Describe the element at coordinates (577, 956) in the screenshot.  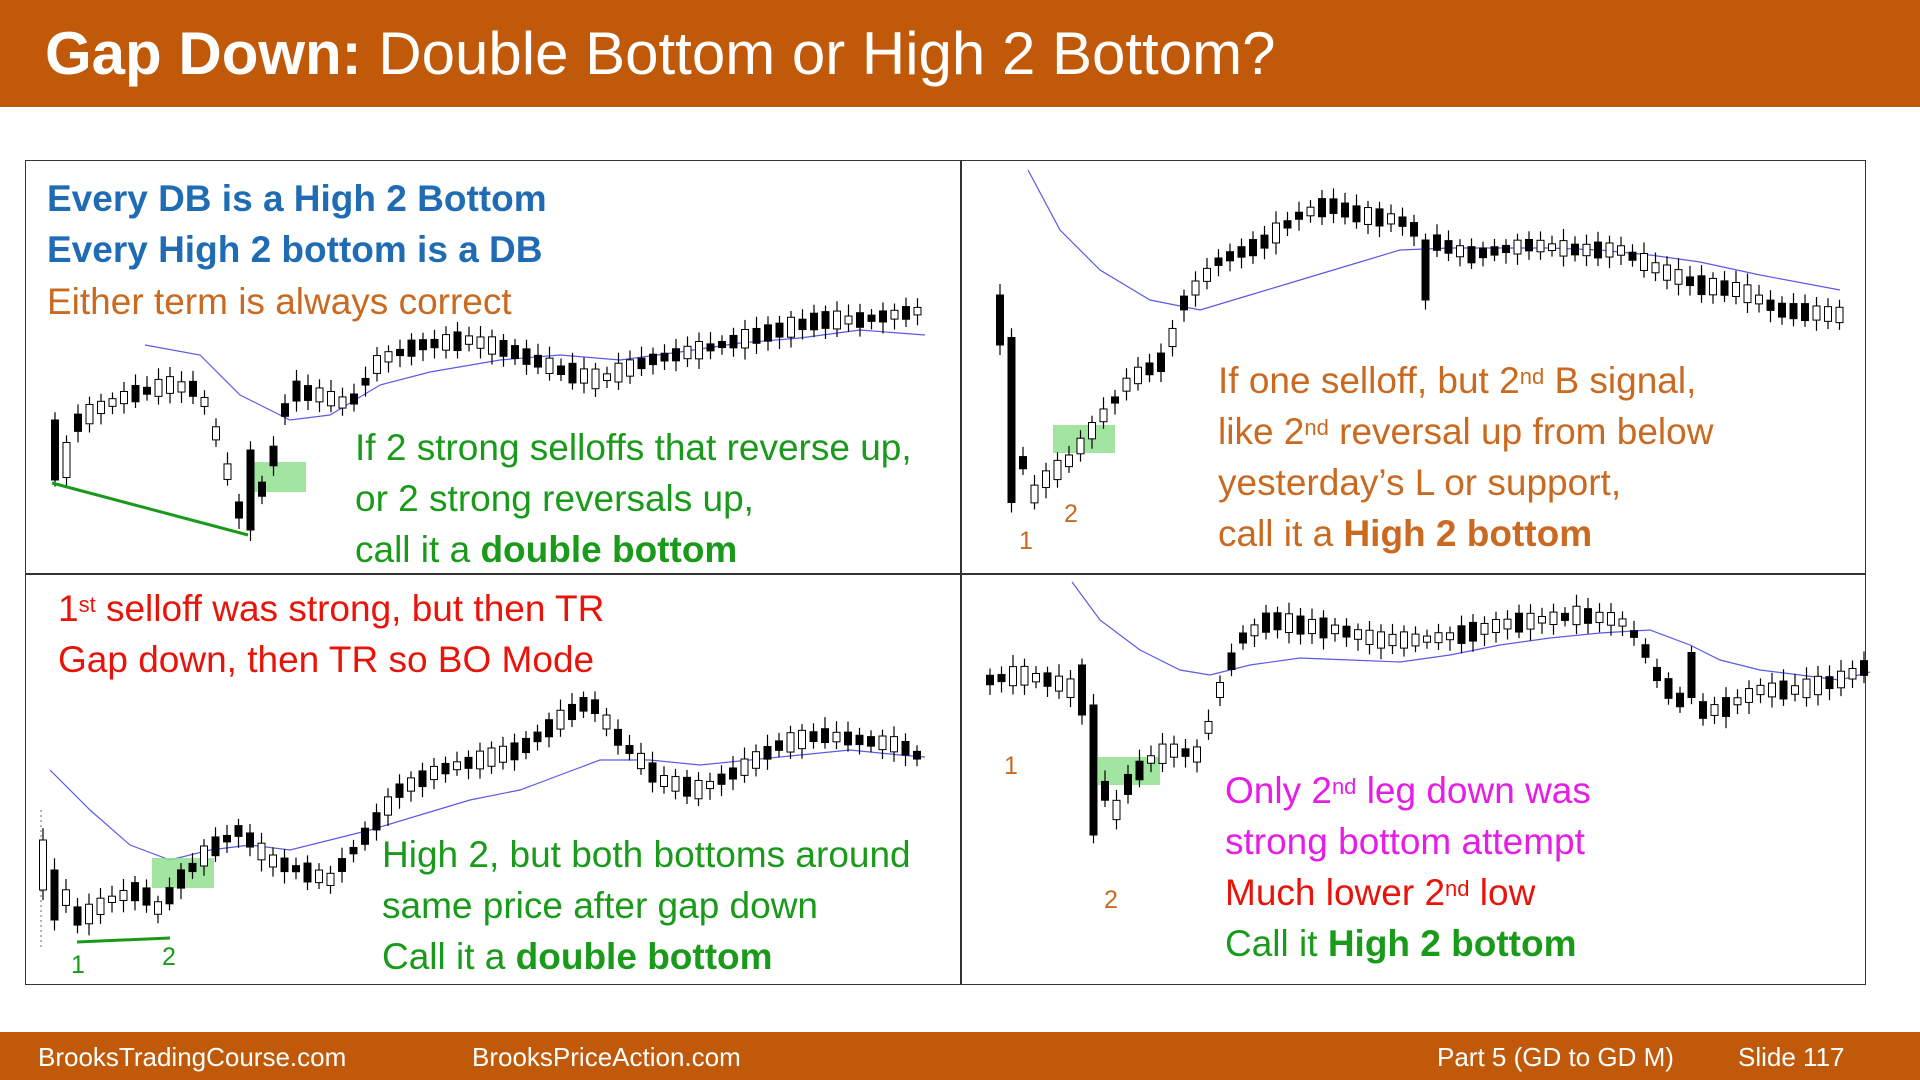
I see `bl-caption-3: Call it a double bottom` at that location.